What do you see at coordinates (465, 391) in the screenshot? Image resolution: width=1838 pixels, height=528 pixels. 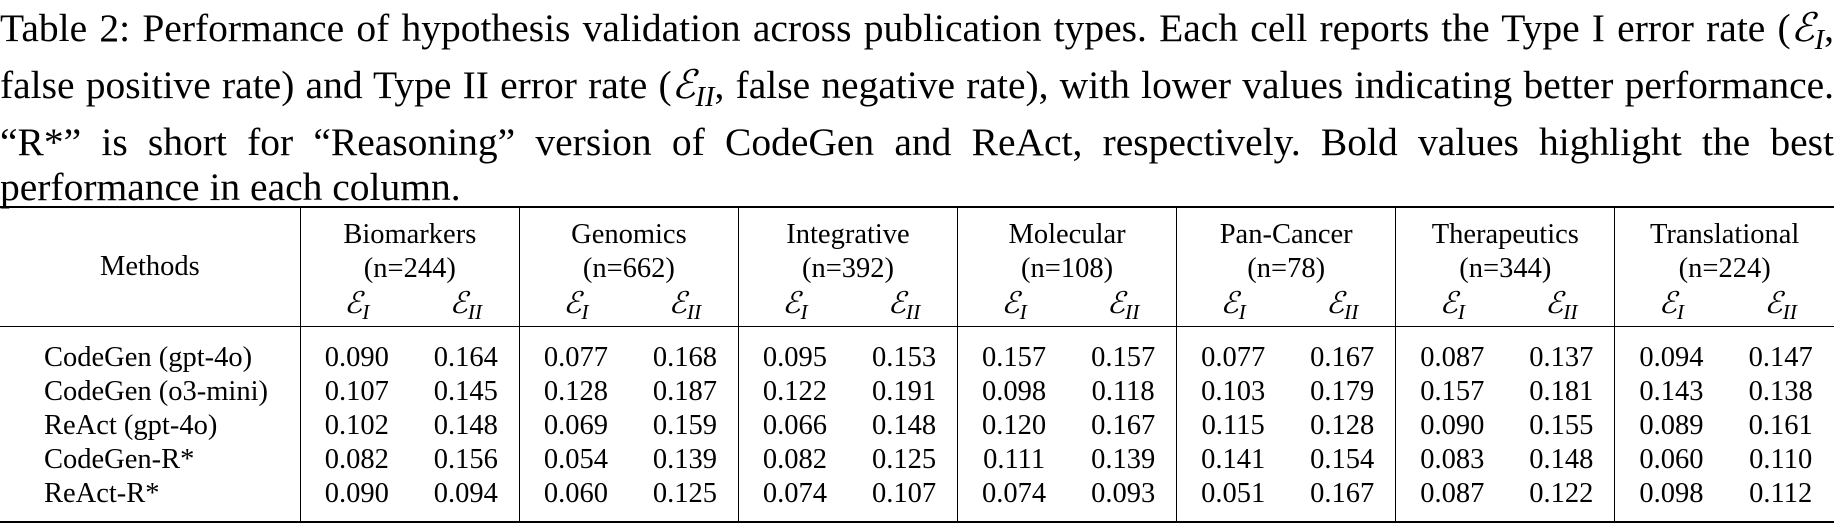 I see `table-cell: 0.145` at bounding box center [465, 391].